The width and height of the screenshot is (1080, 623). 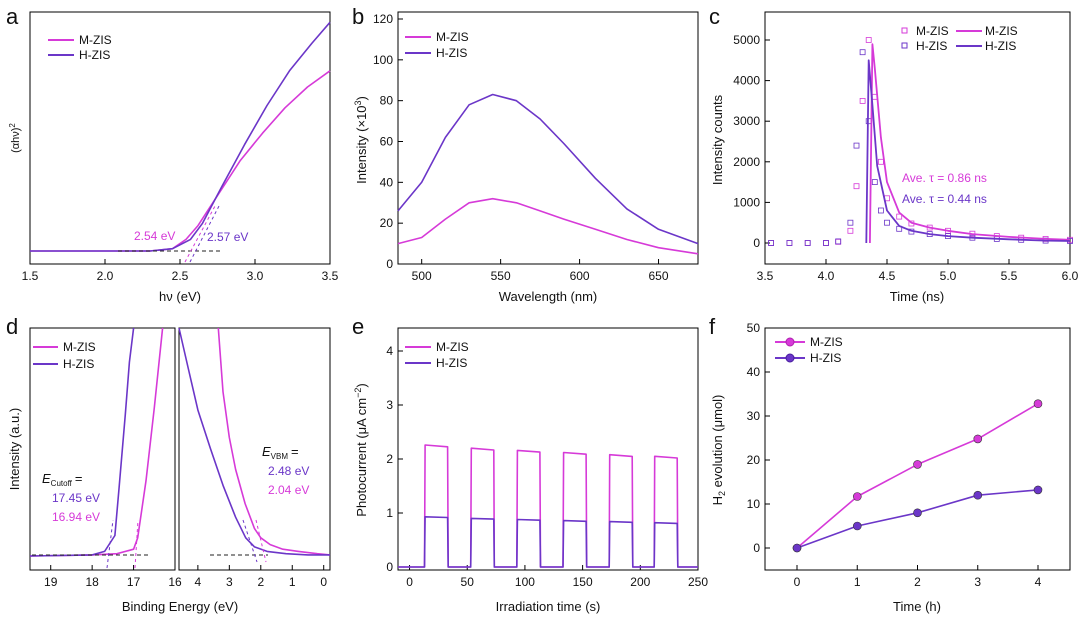 What do you see at coordinates (64, 355) in the screenshot?
I see `panel-d-legend: M-ZIS H-ZIS` at bounding box center [64, 355].